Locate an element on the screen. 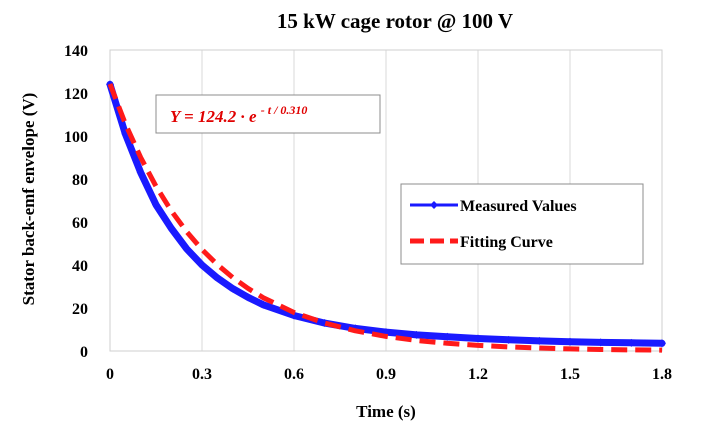 This screenshot has height=428, width=706. equation-box is located at coordinates (268, 114).